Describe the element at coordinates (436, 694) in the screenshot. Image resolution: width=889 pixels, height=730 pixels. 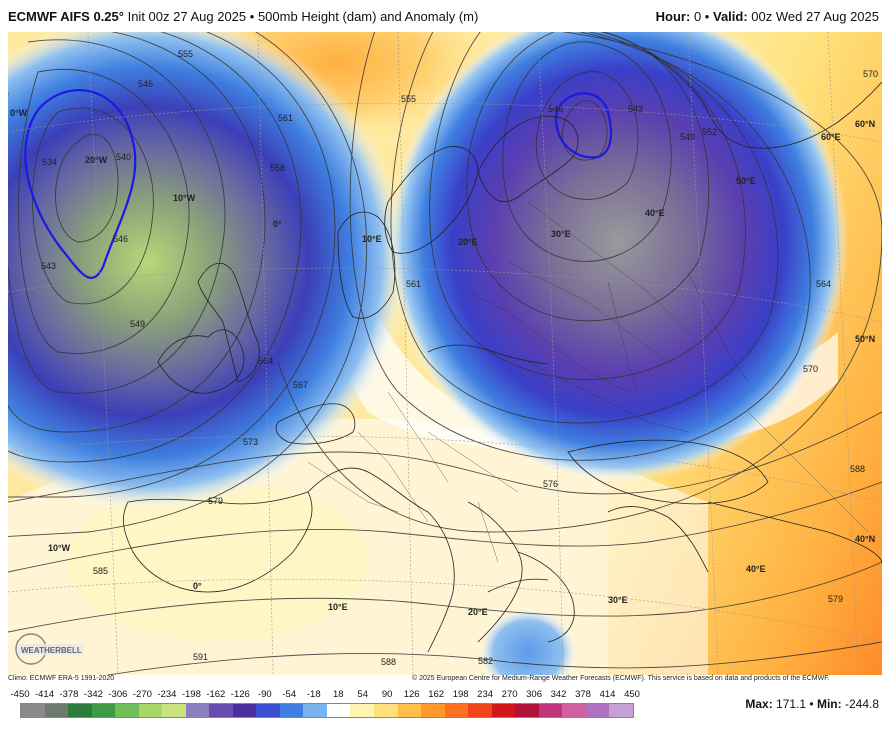
I see `colorbar-tick: 162` at that location.